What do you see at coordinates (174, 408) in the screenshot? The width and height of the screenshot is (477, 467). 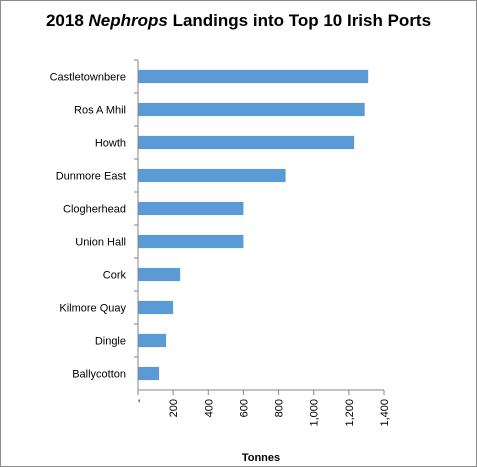 I see `x-tick-label: 200` at bounding box center [174, 408].